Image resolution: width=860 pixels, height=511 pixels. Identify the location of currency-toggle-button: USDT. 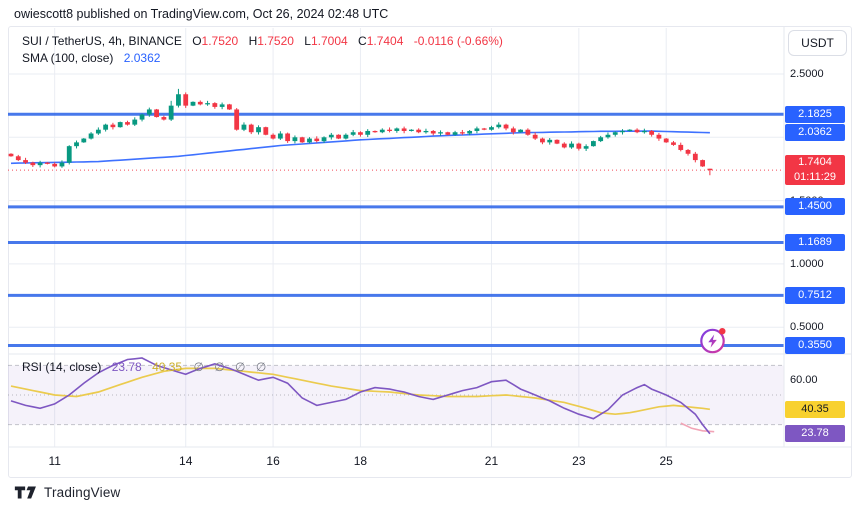
(817, 43).